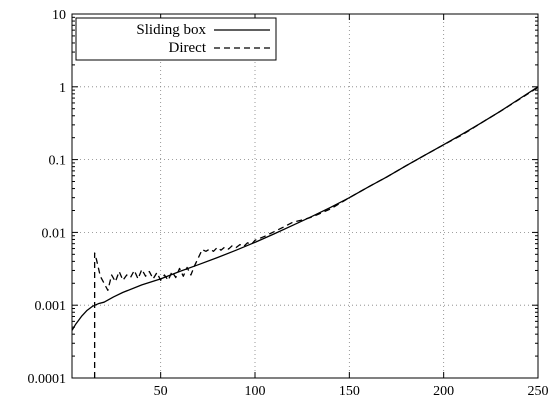 The image size is (558, 405). I want to click on x-tick-label: 200, so click(443, 391).